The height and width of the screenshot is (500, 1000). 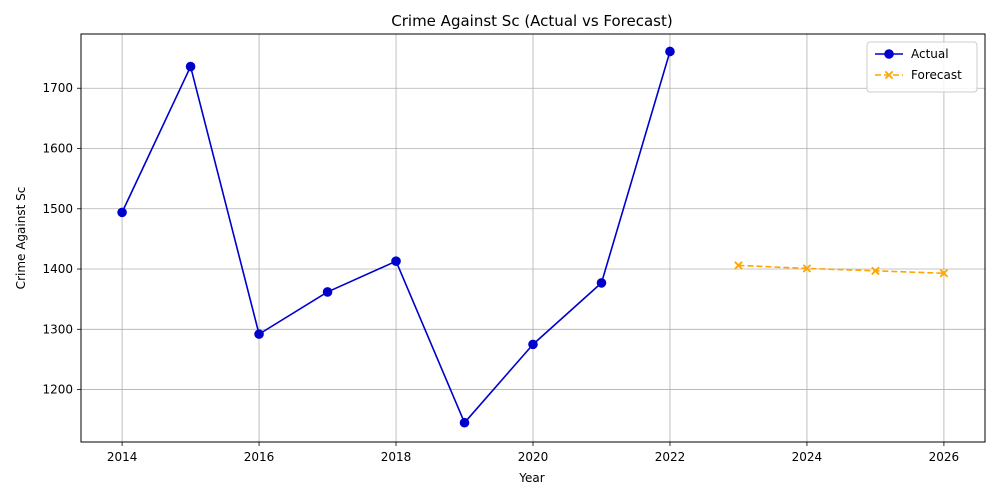 I want to click on legend-item-actual: Actual, so click(x=912, y=54).